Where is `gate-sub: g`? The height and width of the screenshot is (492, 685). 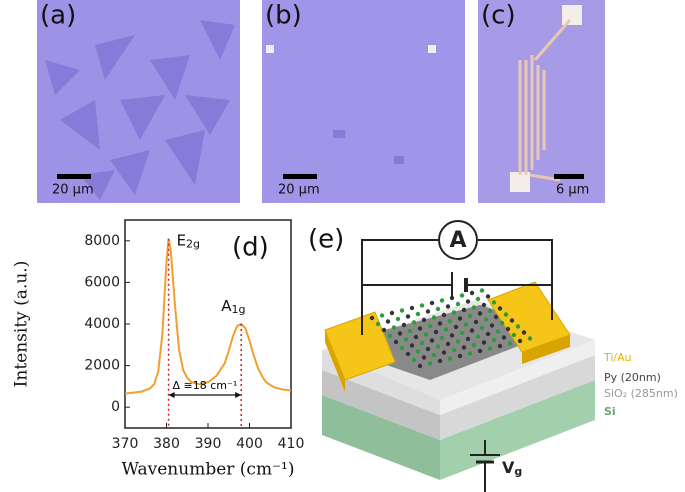
gate-sub: g is located at coordinates (518, 471).